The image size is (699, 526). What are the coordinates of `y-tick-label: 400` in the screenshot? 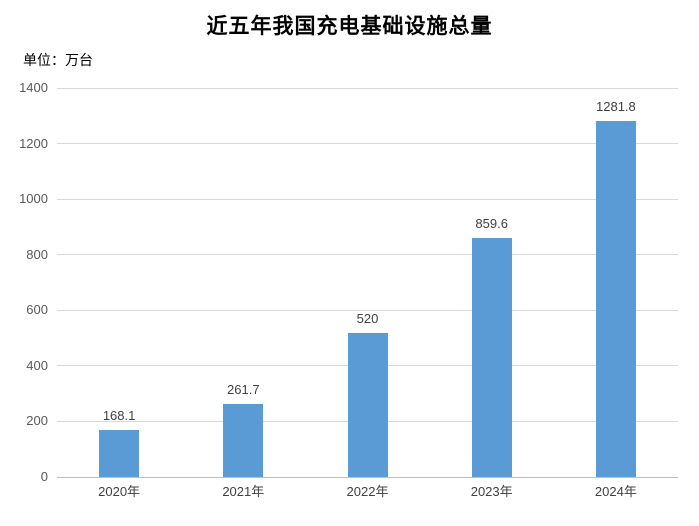 It's located at (37, 365).